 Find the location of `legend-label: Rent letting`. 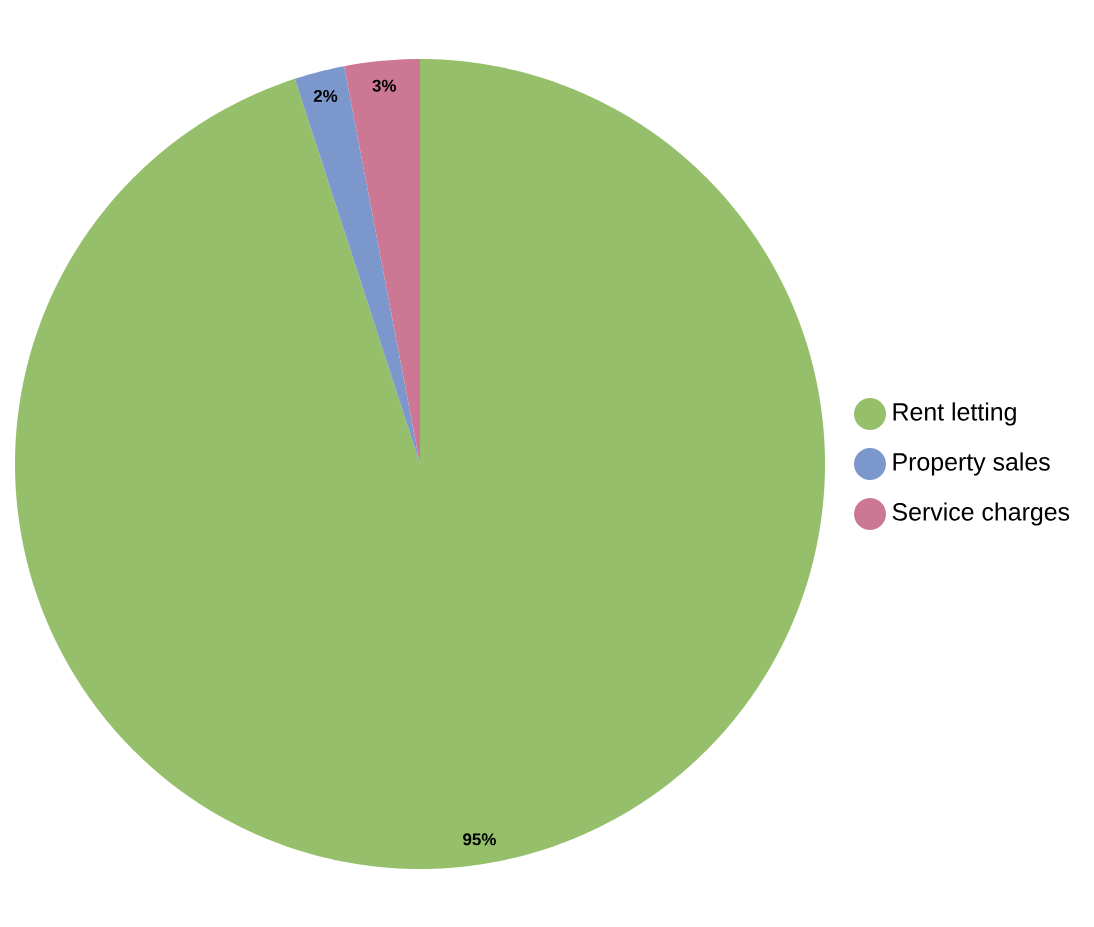

legend-label: Rent letting is located at coordinates (954, 414).